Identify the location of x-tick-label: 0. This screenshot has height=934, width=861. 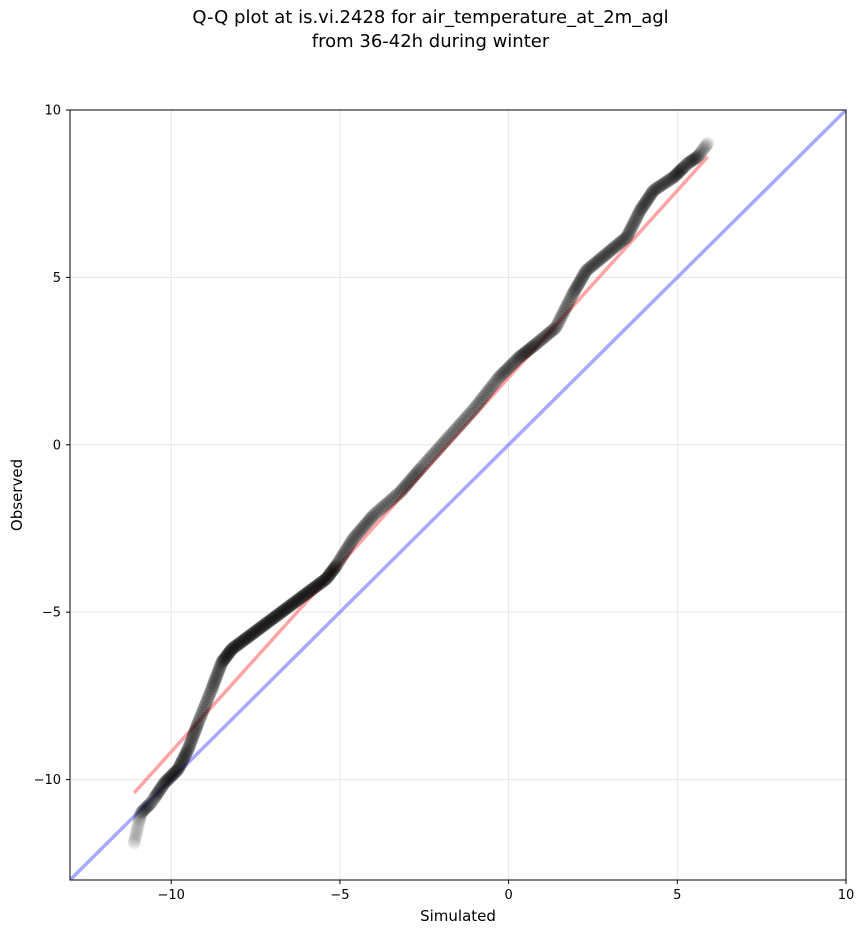
(508, 895).